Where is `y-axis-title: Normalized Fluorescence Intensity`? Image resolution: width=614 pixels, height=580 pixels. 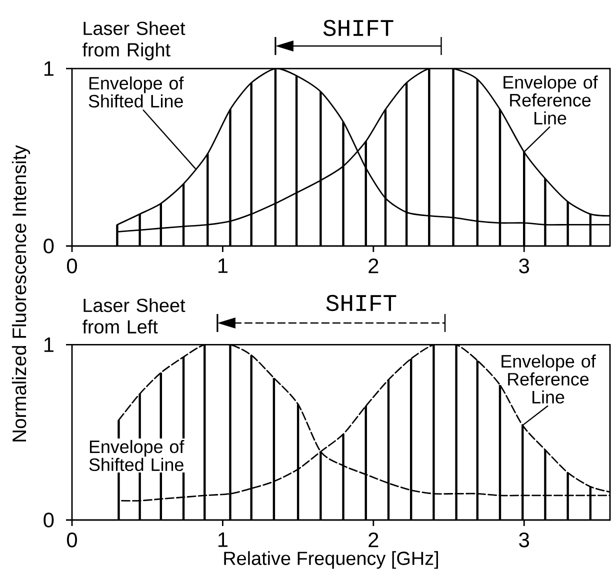
y-axis-title: Normalized Fluorescence Intensity is located at coordinates (21, 293).